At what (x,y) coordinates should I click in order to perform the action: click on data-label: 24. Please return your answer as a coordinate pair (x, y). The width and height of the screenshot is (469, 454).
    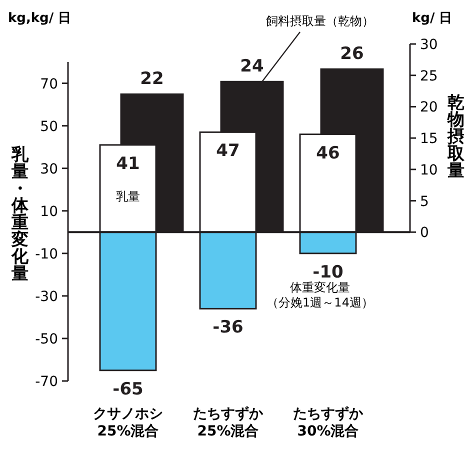
    Looking at the image, I should click on (252, 66).